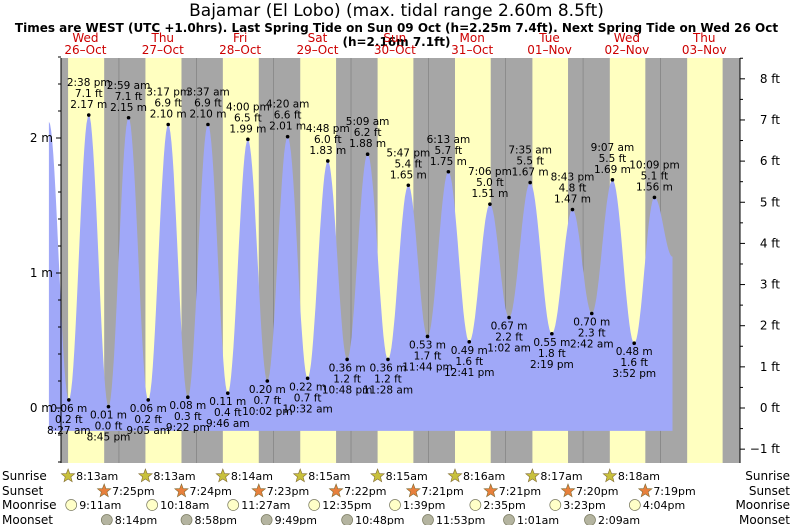 This screenshot has height=525, width=793. Describe the element at coordinates (168, 115) in the screenshot. I see `tide-m-label: 2.10 m` at that location.